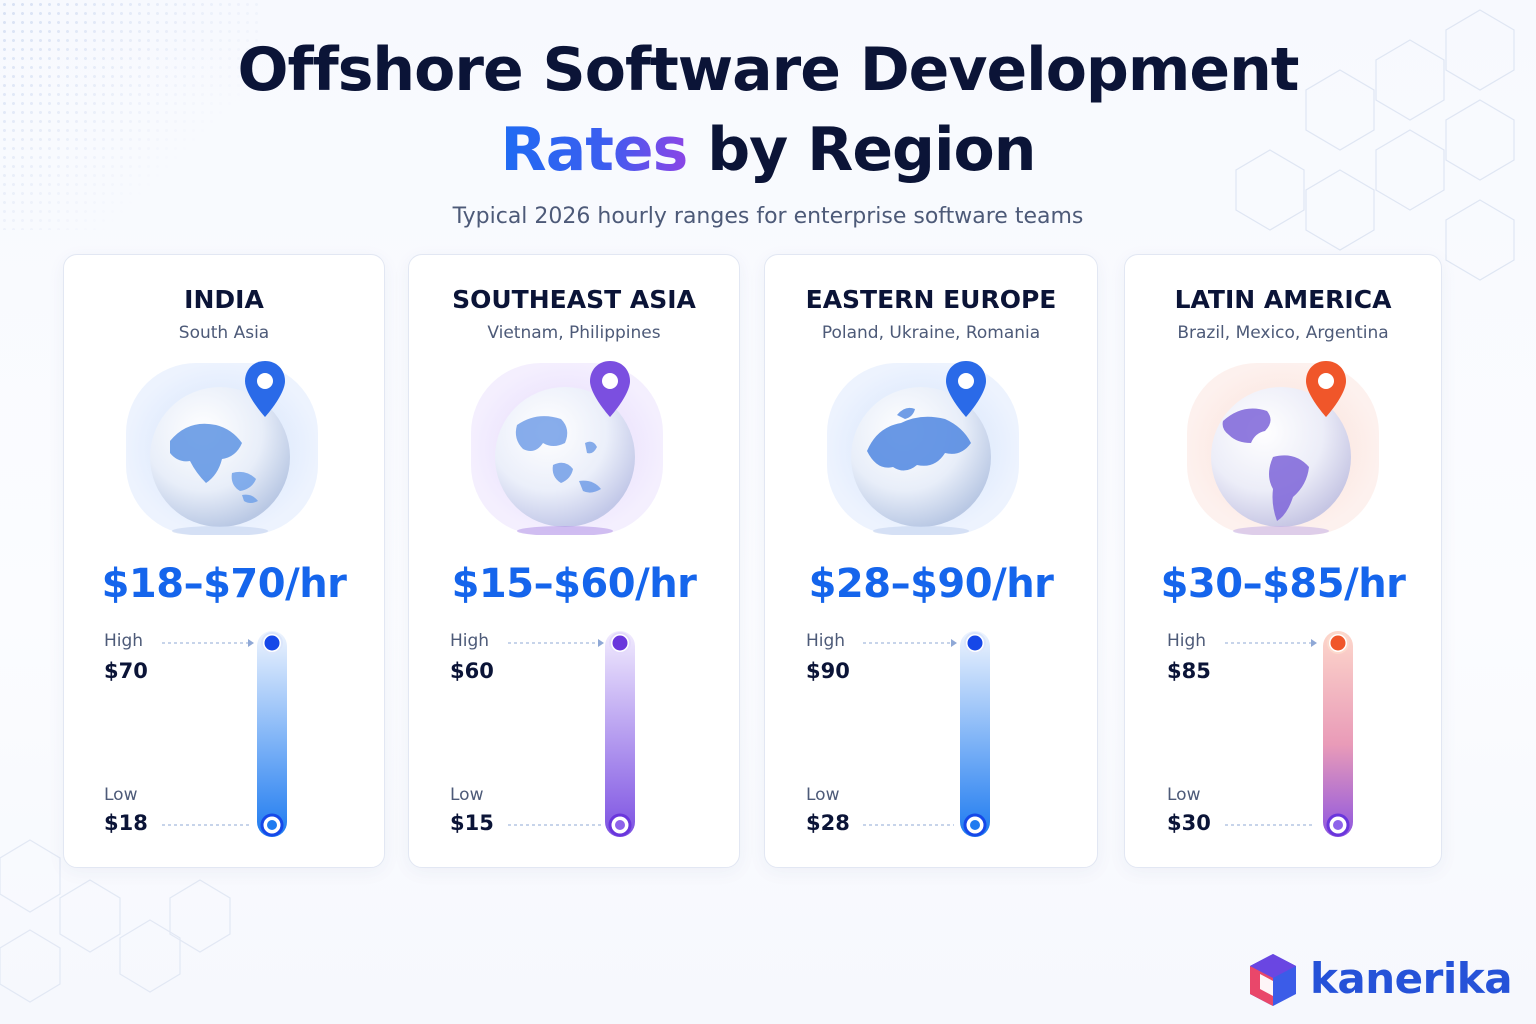  What do you see at coordinates (931, 299) in the screenshot?
I see `region-name: EASTERN EUROPE` at bounding box center [931, 299].